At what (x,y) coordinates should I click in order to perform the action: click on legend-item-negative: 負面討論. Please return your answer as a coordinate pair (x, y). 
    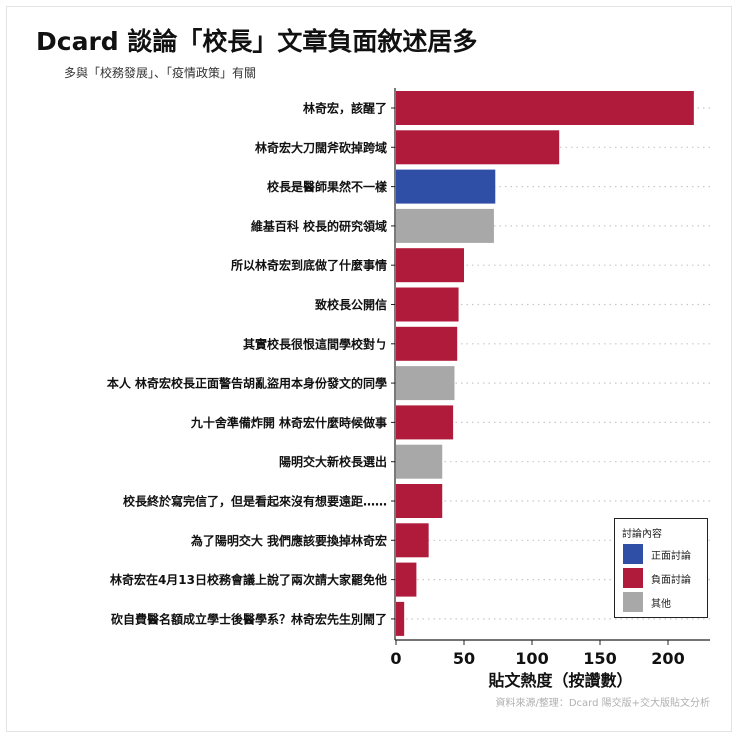
    Looking at the image, I should click on (657, 578).